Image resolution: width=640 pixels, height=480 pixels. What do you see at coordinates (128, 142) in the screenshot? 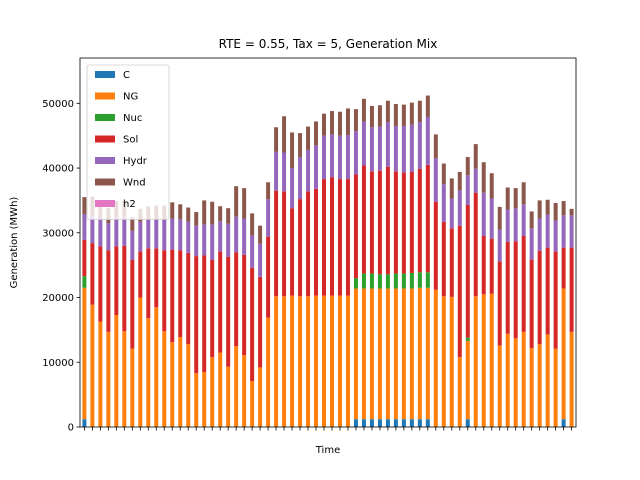
I see `legend: C NG Nuc Sol Hydr Wnd h2` at bounding box center [128, 142].